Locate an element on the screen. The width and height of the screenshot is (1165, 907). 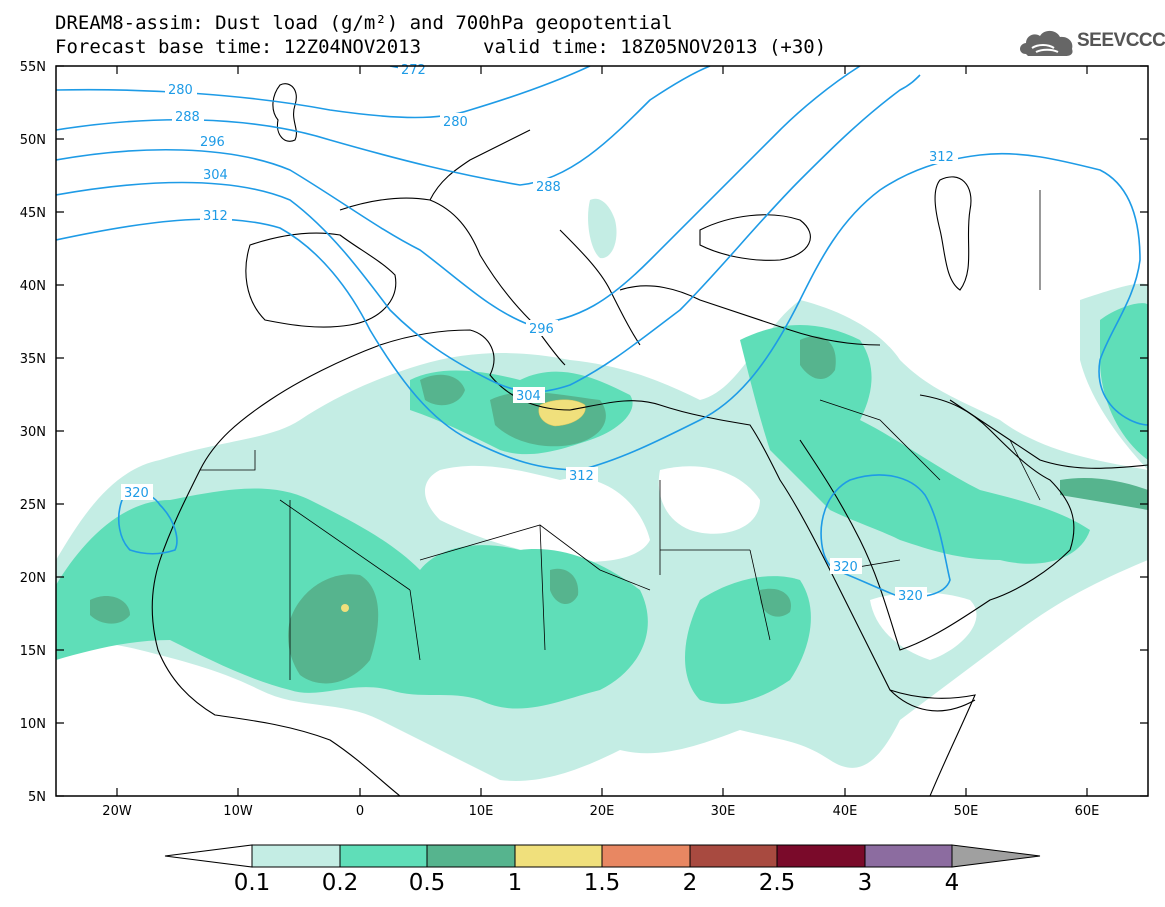
lon-tick-label: 60E is located at coordinates (1087, 811).